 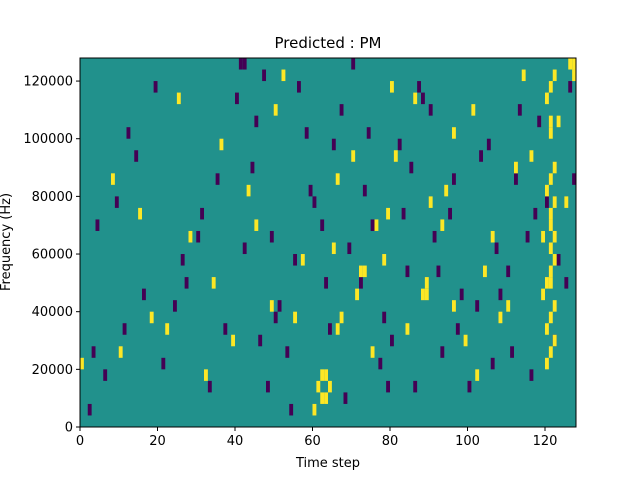 What do you see at coordinates (467, 441) in the screenshot?
I see `x-tick-label: 100` at bounding box center [467, 441].